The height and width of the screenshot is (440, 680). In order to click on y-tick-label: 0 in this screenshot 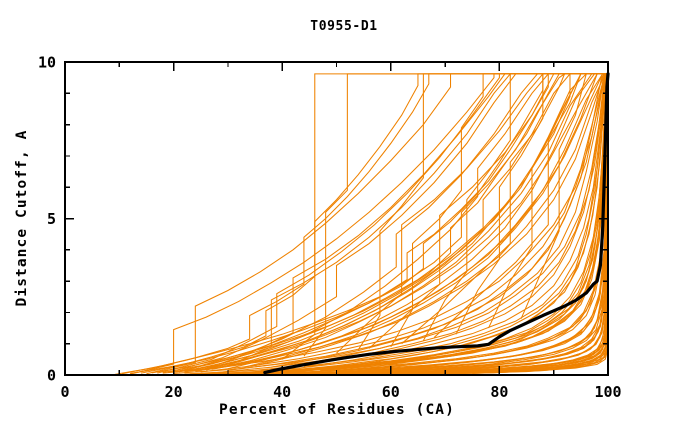, I will do `click(51, 376)`.